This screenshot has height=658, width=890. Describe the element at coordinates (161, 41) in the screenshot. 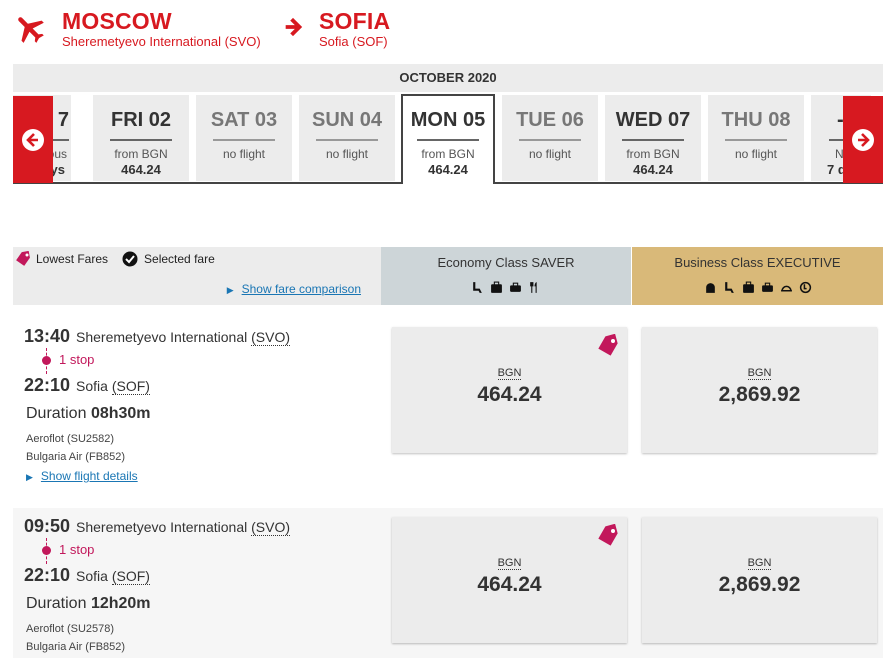

I see `origin-airport: Sheremetyevo International (SVO)` at that location.